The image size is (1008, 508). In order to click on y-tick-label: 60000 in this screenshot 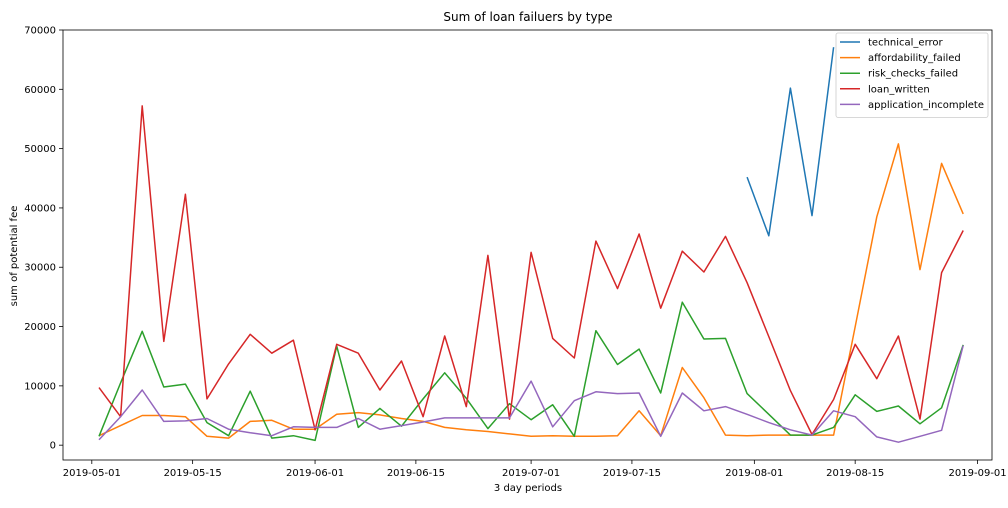, I will do `click(40, 90)`.